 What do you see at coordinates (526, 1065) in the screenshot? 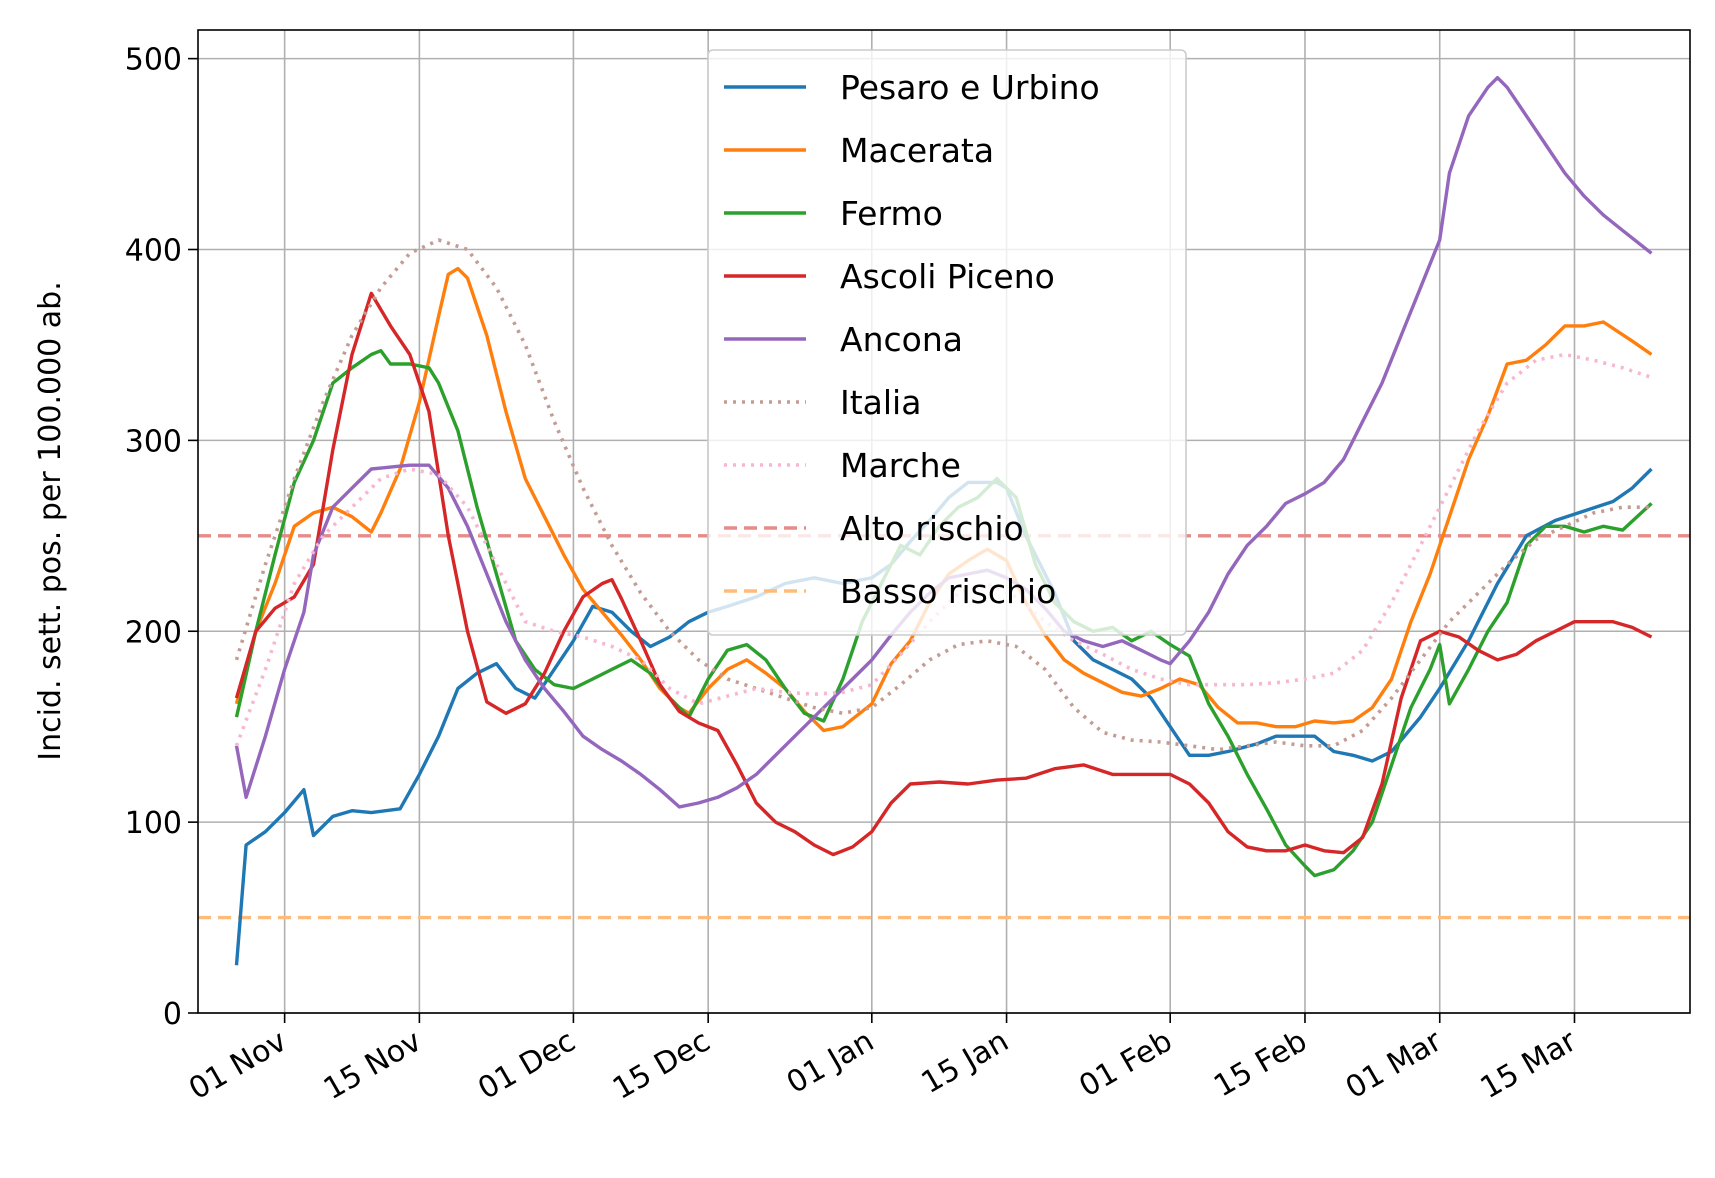
I see `x-tick-label: 01 Dec` at bounding box center [526, 1065].